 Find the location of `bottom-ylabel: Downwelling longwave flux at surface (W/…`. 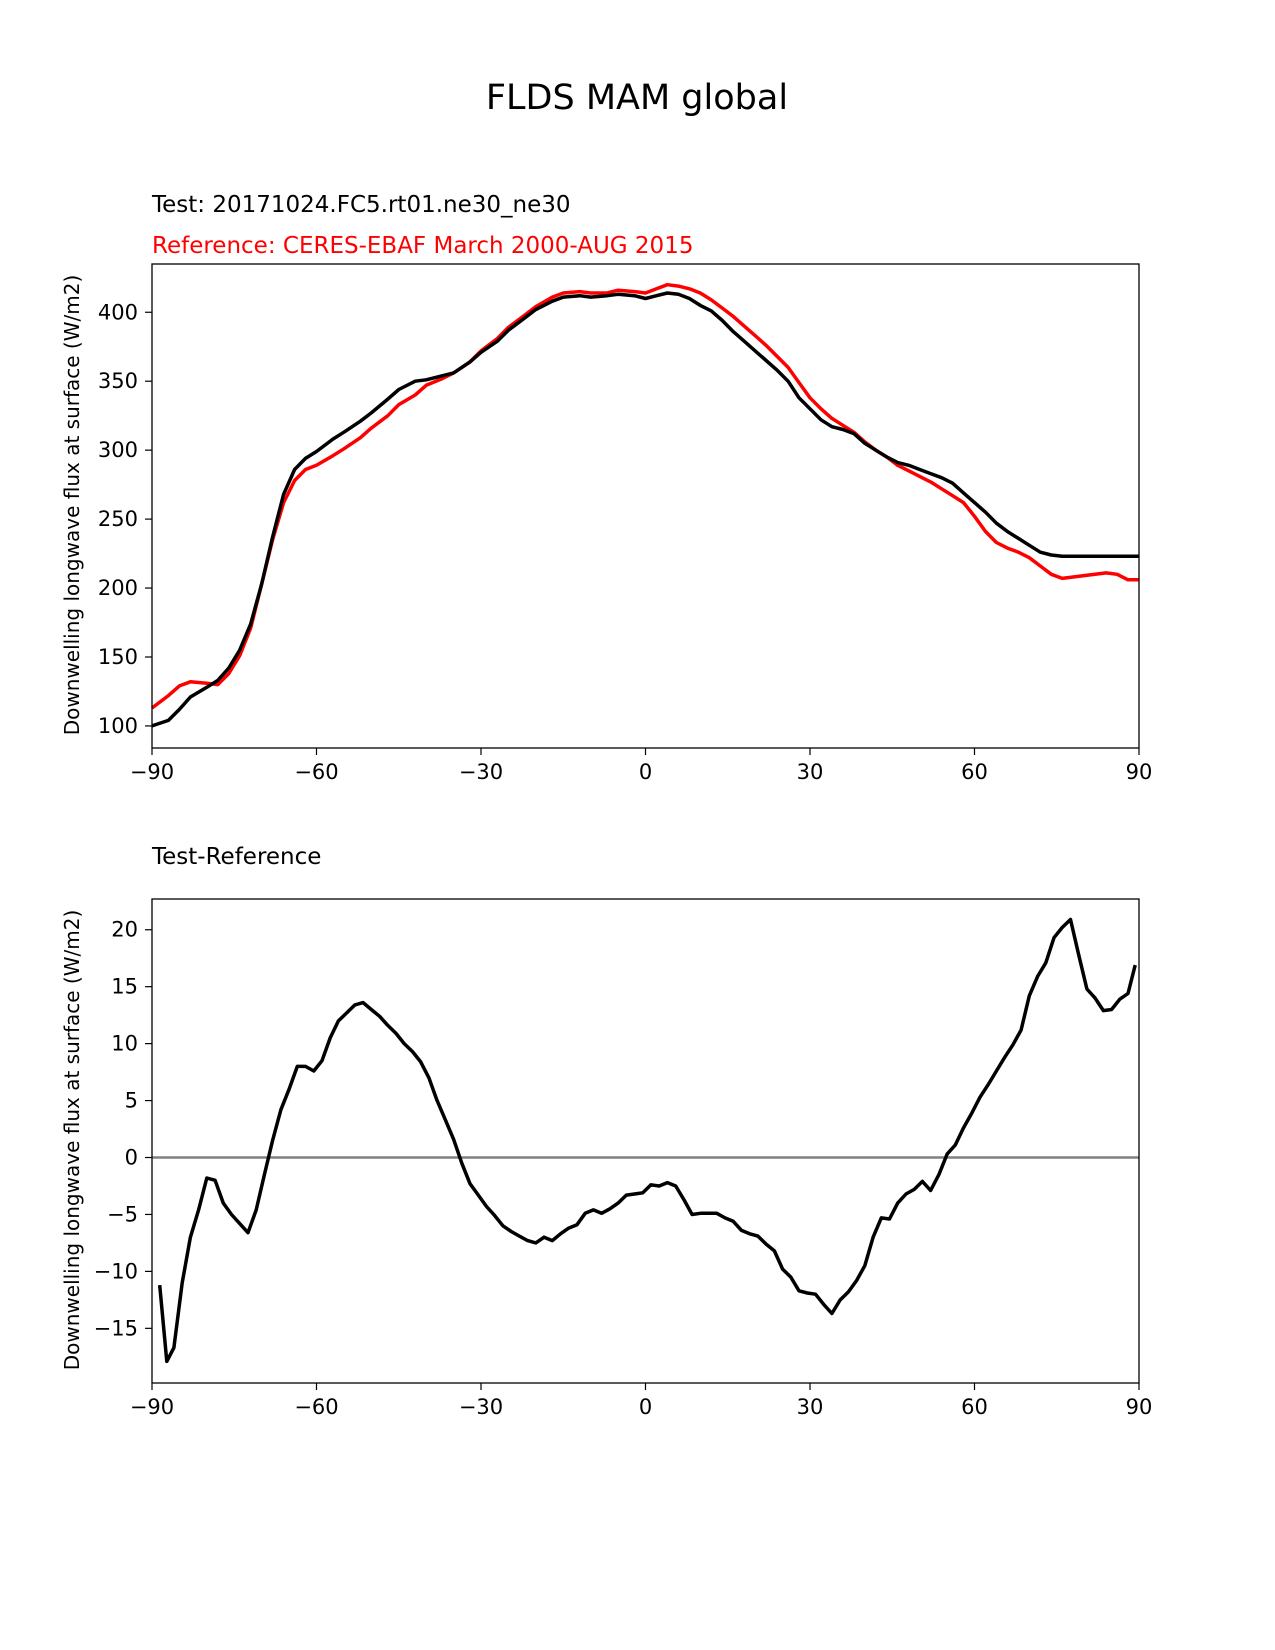

bottom-ylabel: Downwelling longwave flux at surface (W/… is located at coordinates (72, 1140).